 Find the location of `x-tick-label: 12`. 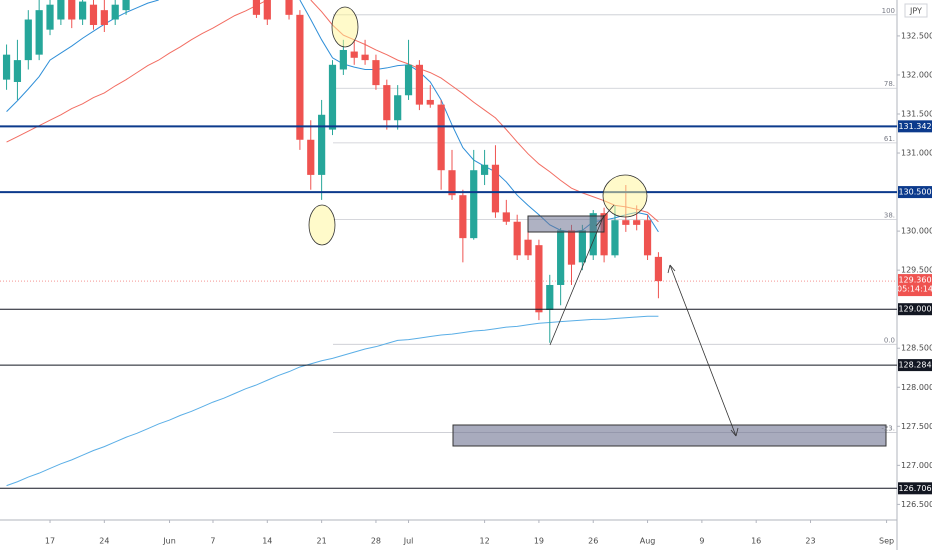

x-tick-label: 12 is located at coordinates (484, 541).